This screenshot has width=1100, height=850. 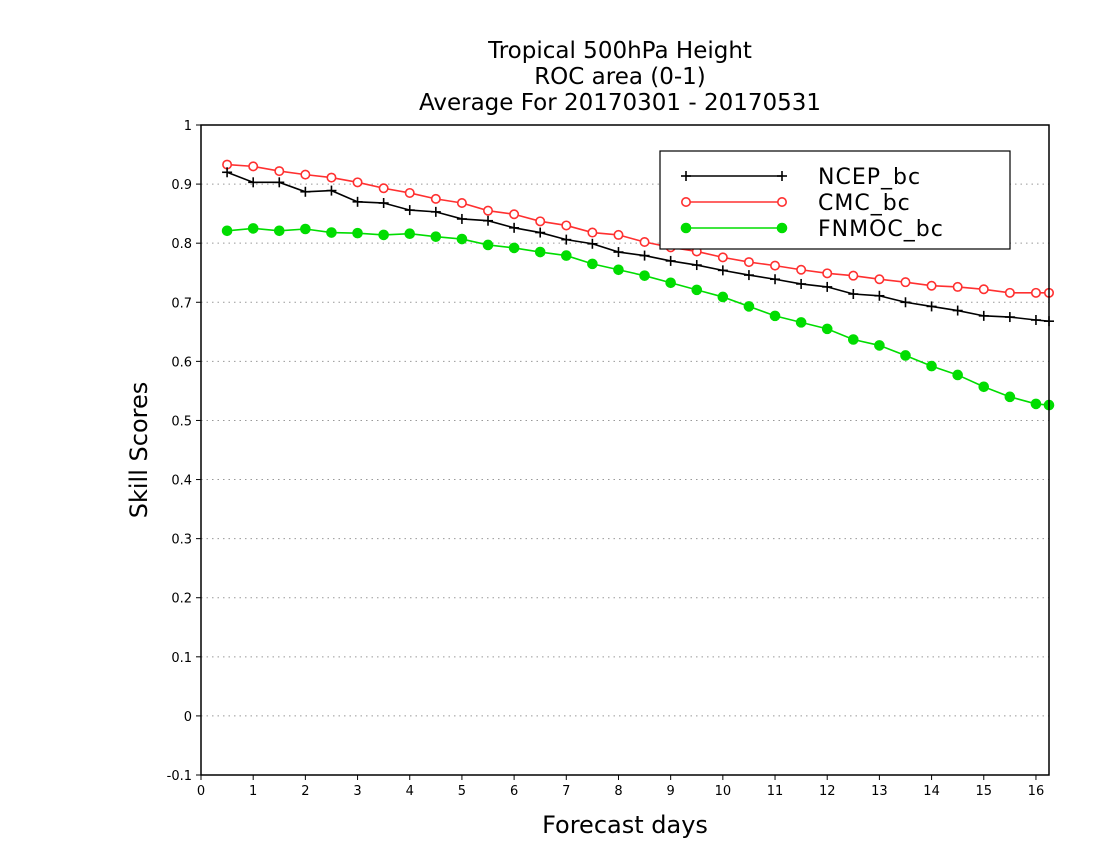 I want to click on y-tick-label: 0.2, so click(x=181, y=599).